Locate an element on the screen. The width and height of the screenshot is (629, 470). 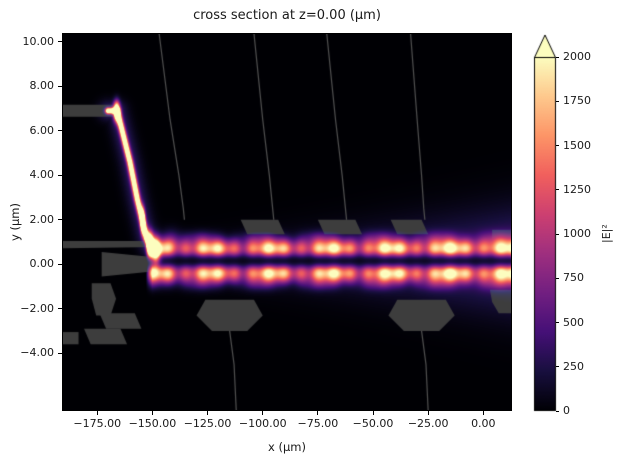
y-tick-label: −4.00 is located at coordinates (37, 353).